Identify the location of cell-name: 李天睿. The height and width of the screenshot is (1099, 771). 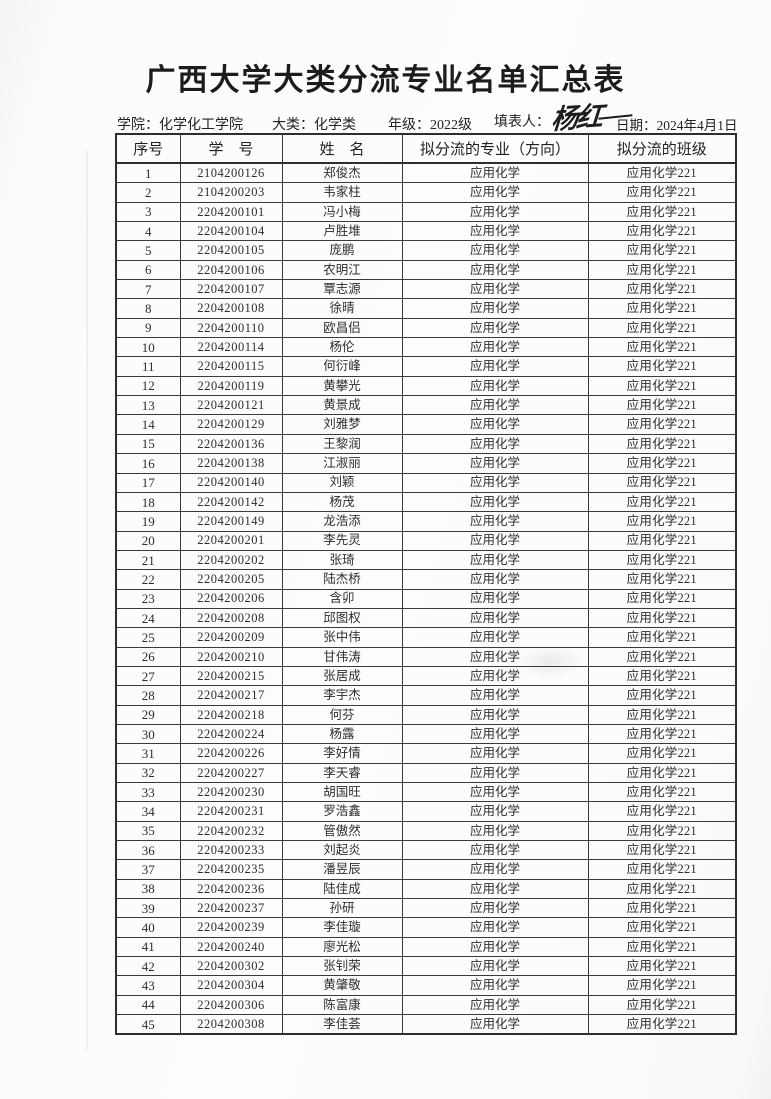
(342, 773).